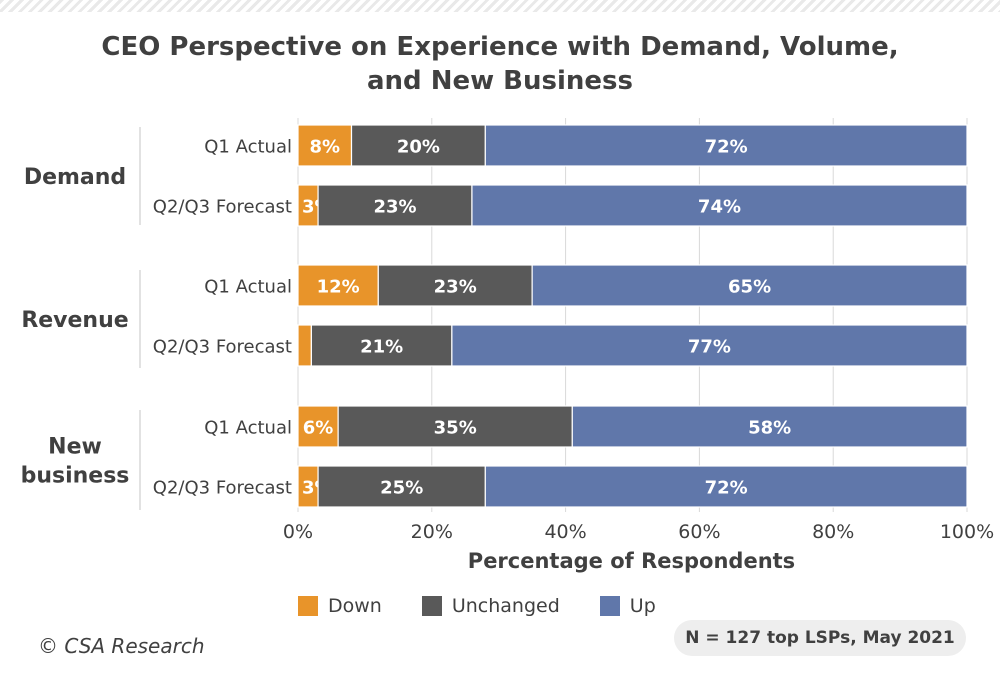 This screenshot has height=679, width=1000. I want to click on group-label-1-0: Revenue, so click(74, 320).